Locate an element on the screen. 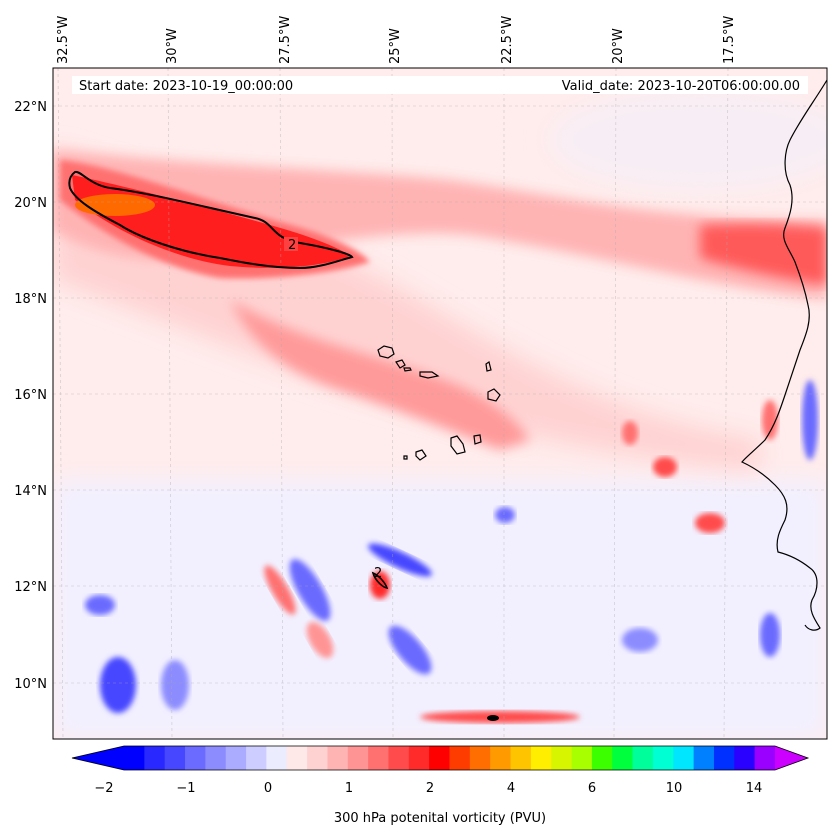 This screenshot has height=836, width=837. contour-label-bg is located at coordinates (291, 244).